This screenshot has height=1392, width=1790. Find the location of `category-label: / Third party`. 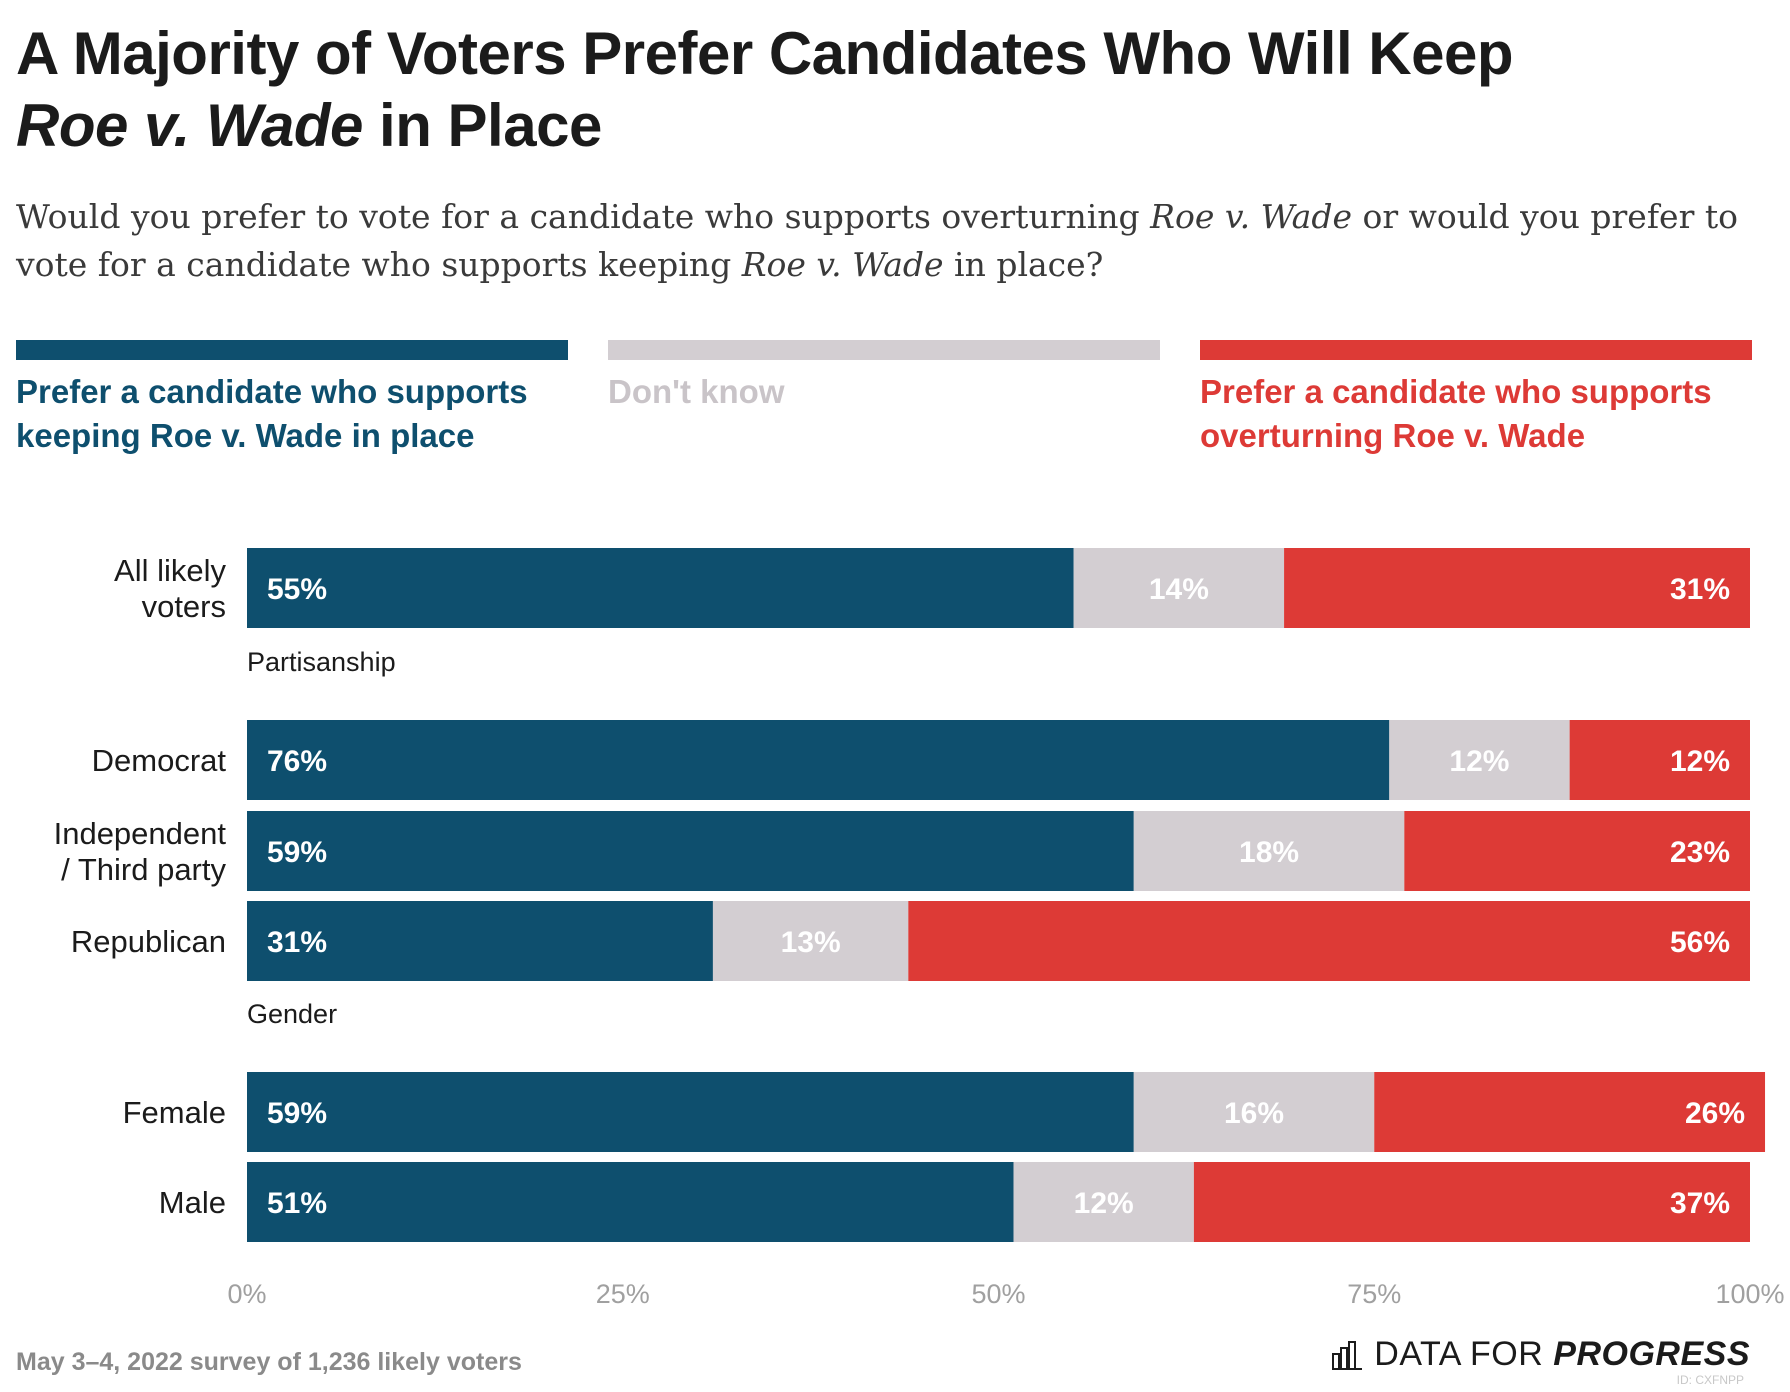

category-label: / Third party is located at coordinates (143, 869).